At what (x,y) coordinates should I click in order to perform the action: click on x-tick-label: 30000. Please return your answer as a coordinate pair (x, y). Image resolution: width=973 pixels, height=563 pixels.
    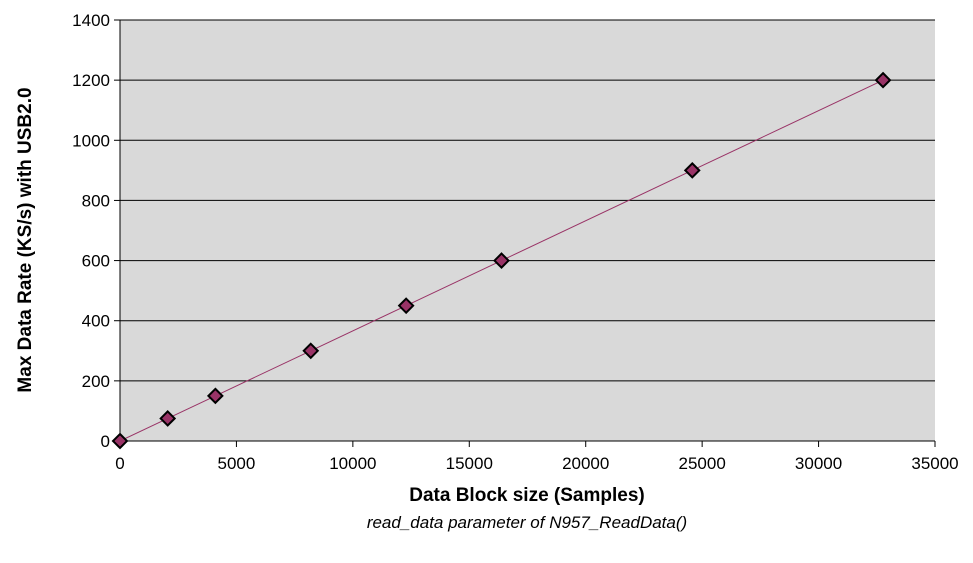
    Looking at the image, I should click on (818, 463).